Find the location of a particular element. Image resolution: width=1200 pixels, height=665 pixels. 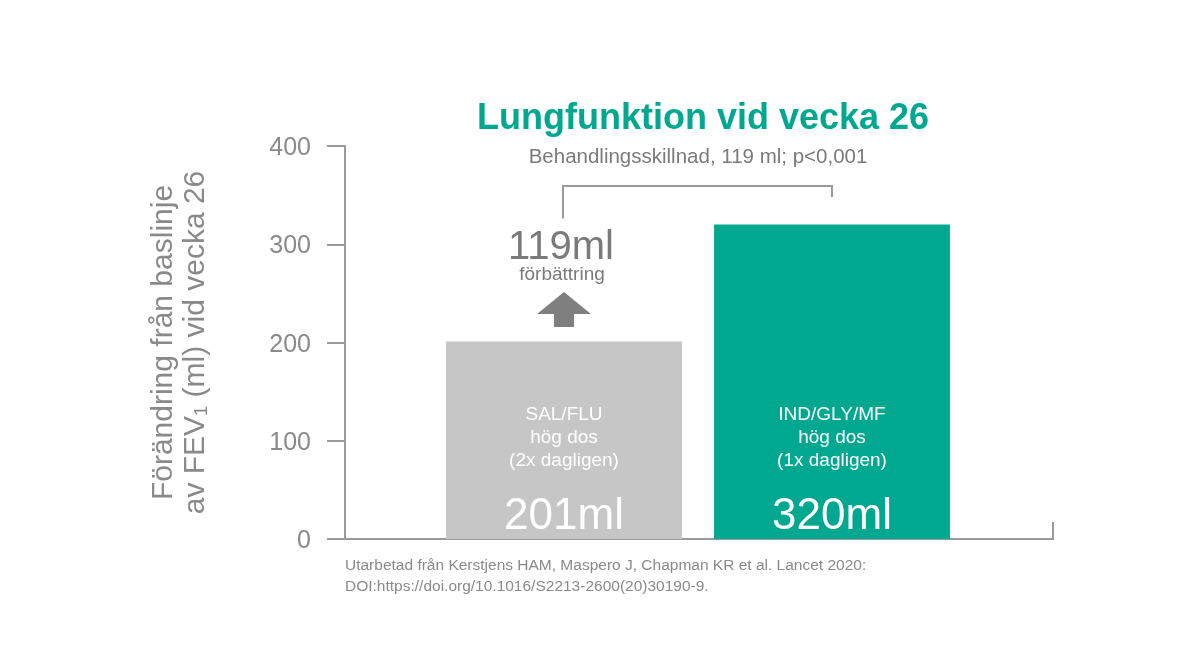

y-tick-label: 300 is located at coordinates (290, 244).